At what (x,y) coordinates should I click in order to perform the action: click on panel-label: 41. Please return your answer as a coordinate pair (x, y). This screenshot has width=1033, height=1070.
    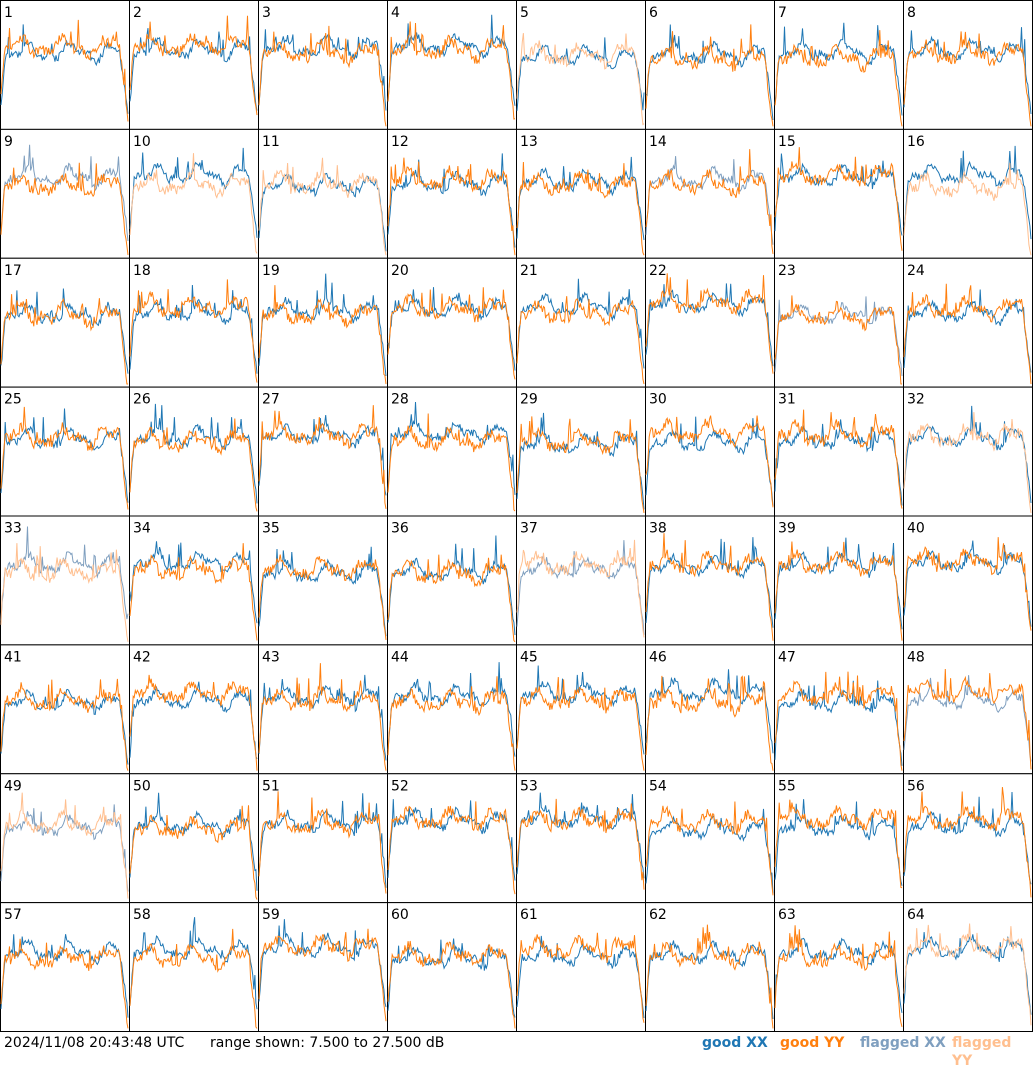
    Looking at the image, I should click on (13, 657).